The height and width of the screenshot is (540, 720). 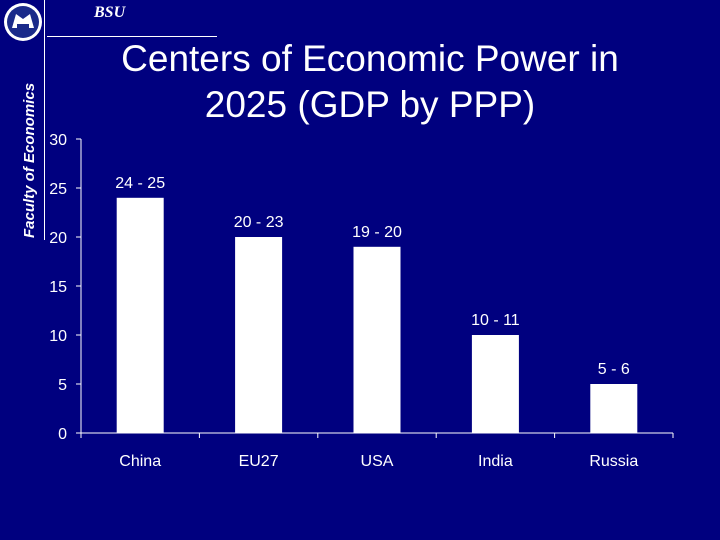 I want to click on y-tick-label: 5, so click(x=62, y=385).